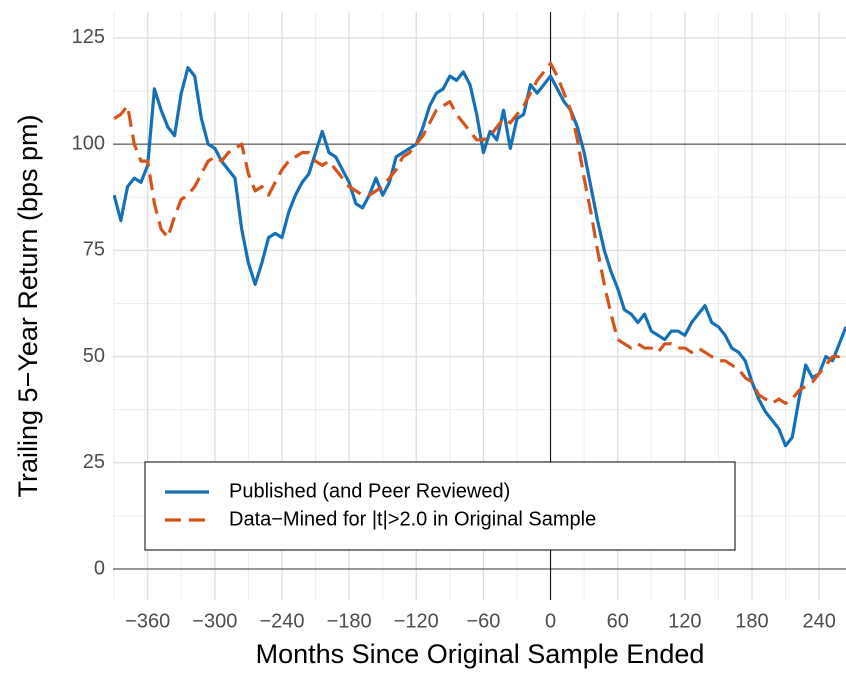  Describe the element at coordinates (483, 621) in the screenshot. I see `x-tick-label: −60` at that location.